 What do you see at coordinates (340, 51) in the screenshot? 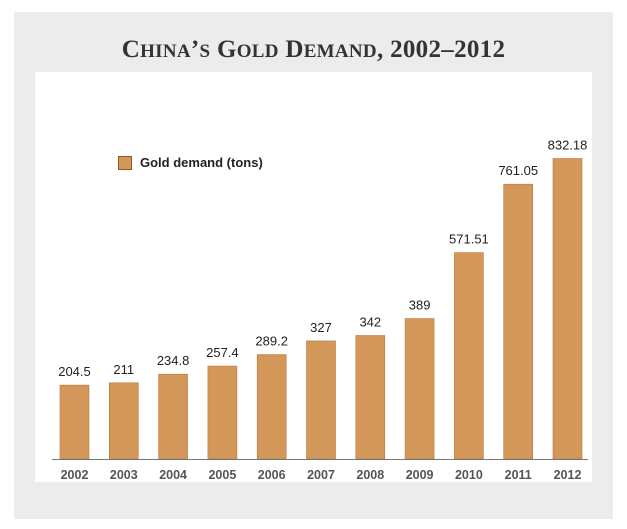
I see `title-part: EMAND` at bounding box center [340, 51].